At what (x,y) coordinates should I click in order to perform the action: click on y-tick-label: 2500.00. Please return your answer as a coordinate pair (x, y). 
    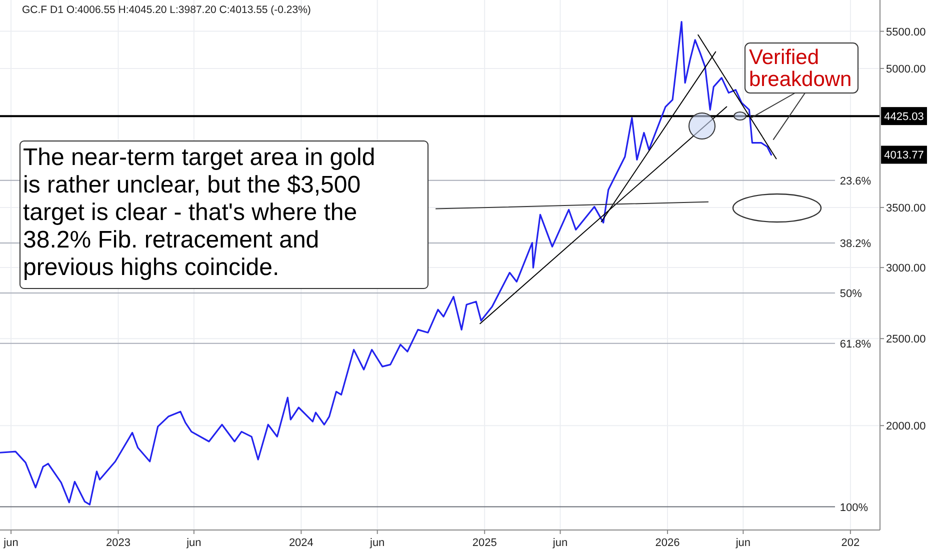
    Looking at the image, I should click on (906, 340).